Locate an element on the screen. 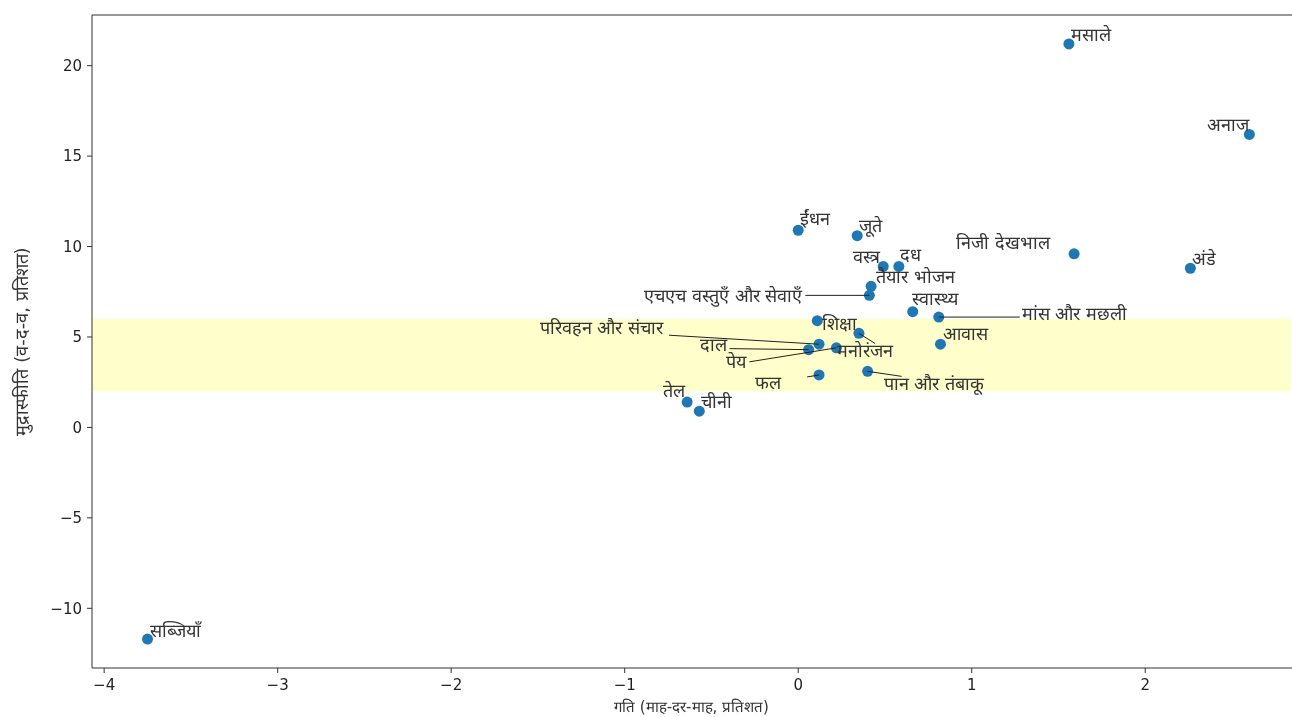 This screenshot has width=1292, height=717. x-tick-label: 0 is located at coordinates (798, 685).